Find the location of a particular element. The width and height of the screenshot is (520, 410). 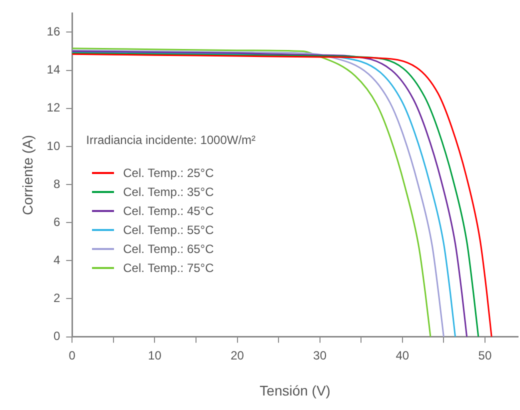

legend-label: Cel. Temp.: 75°C is located at coordinates (168, 267).